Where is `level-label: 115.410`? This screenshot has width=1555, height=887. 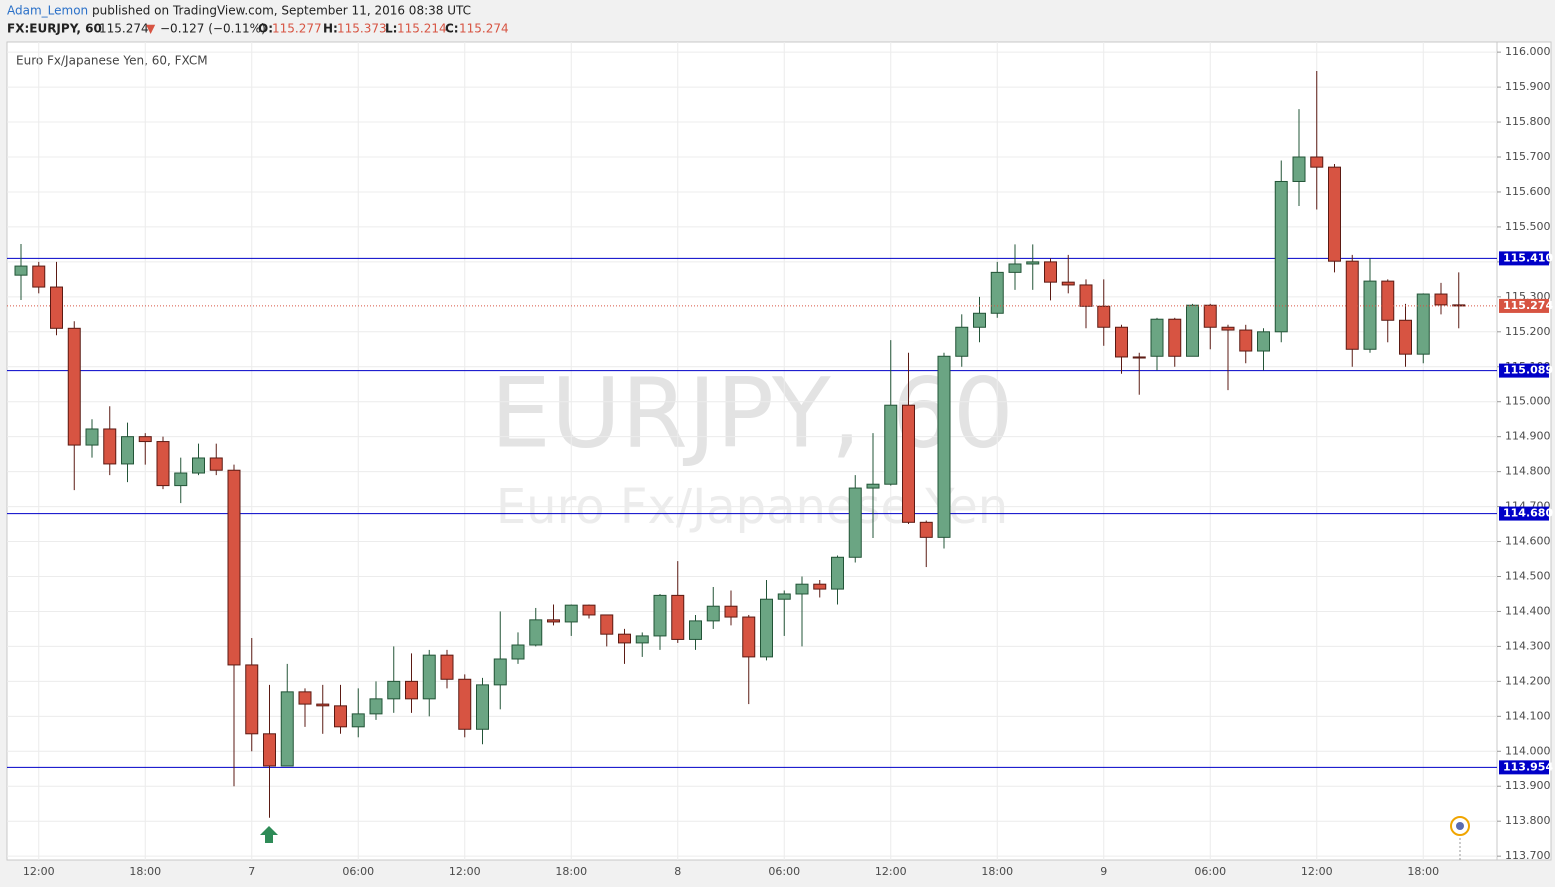 level-label: 115.410 is located at coordinates (1528, 257).